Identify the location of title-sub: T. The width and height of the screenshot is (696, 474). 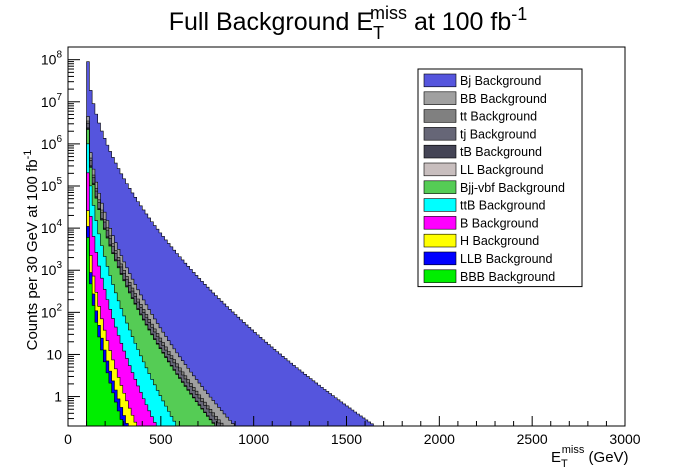
(378, 33).